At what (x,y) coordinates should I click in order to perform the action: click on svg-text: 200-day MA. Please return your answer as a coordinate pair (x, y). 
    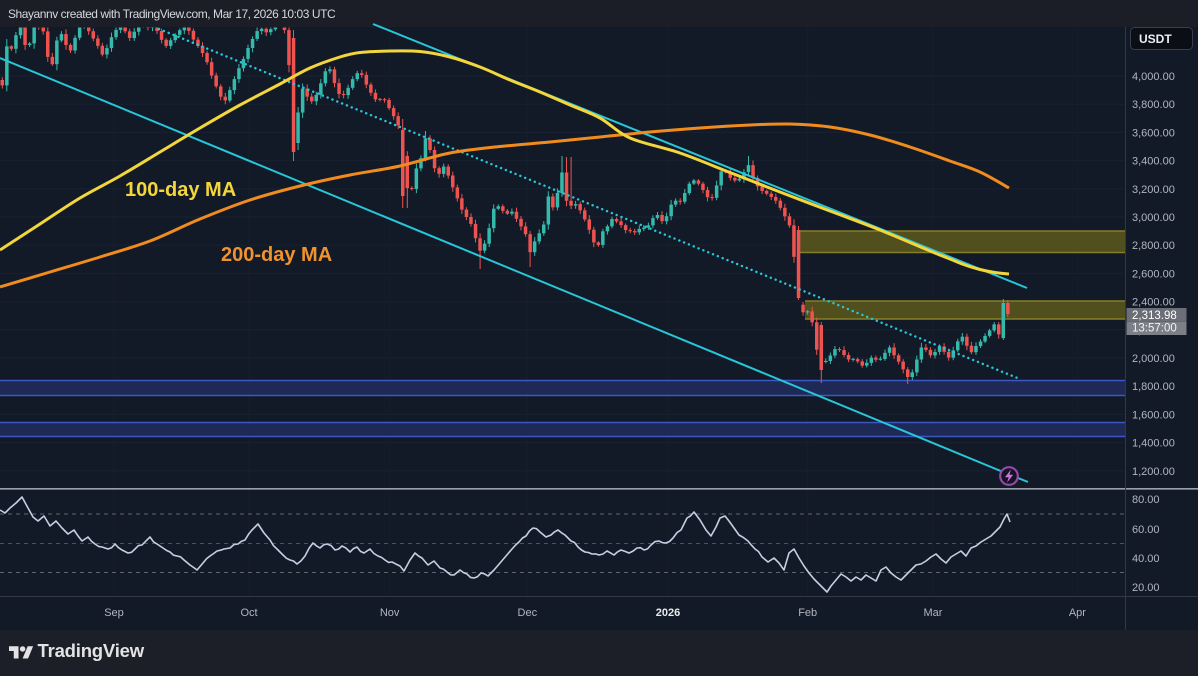
    Looking at the image, I should click on (276, 255).